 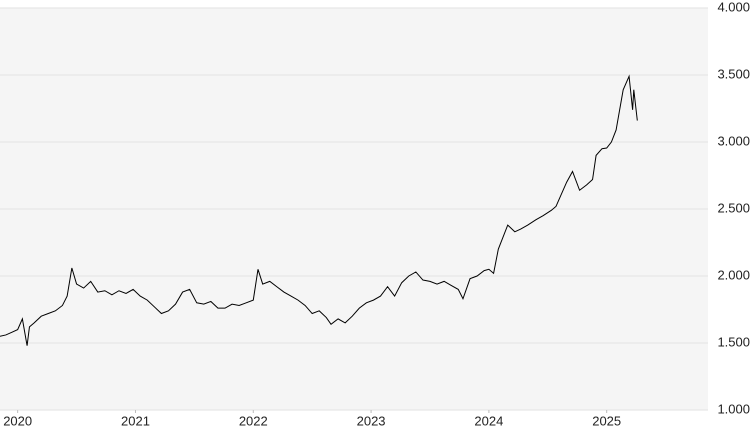 What do you see at coordinates (253, 420) in the screenshot?
I see `x-tick-label: 2022` at bounding box center [253, 420].